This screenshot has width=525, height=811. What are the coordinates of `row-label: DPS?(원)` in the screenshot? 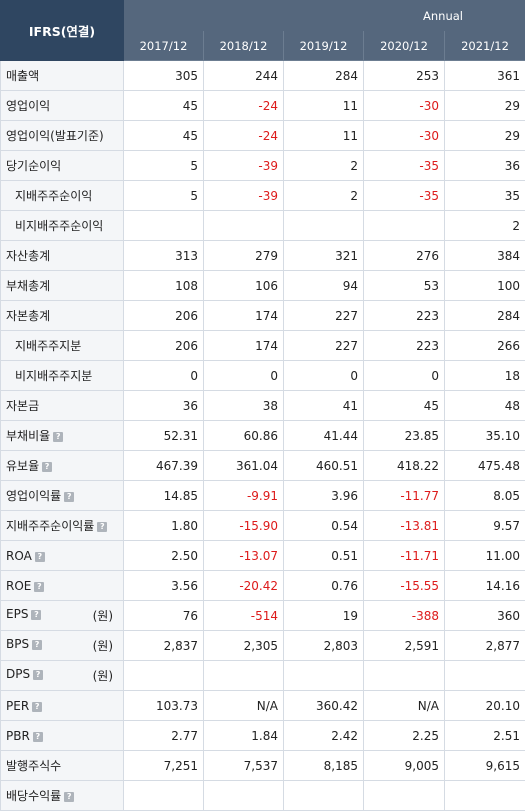 It's located at (62, 676).